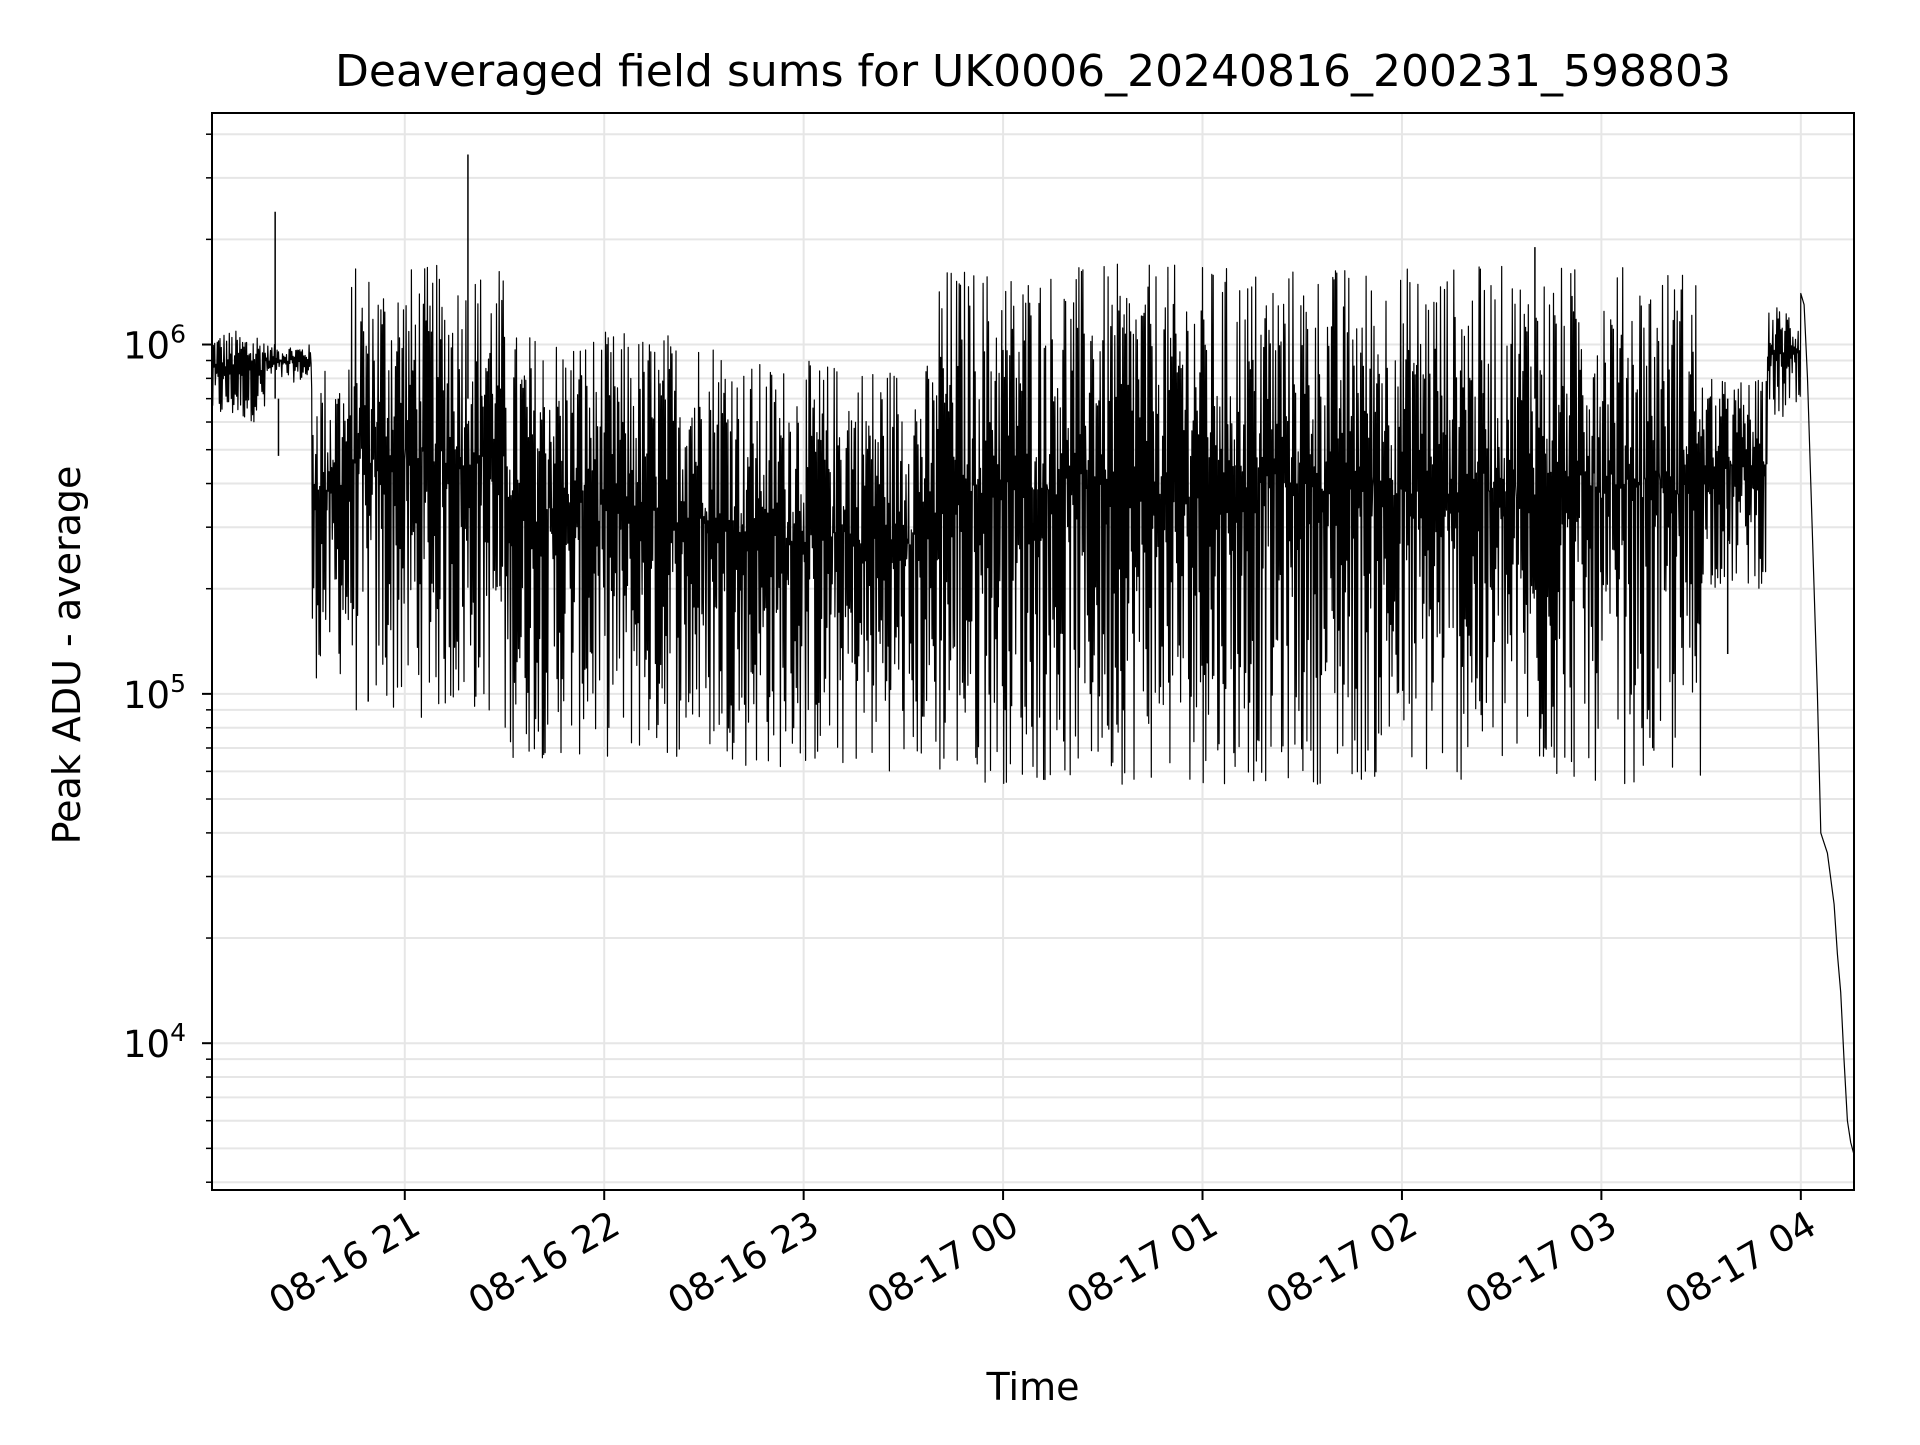 The image size is (1920, 1445). Describe the element at coordinates (154, 693) in the screenshot. I see `y-tick-label: 10⁵` at that location.